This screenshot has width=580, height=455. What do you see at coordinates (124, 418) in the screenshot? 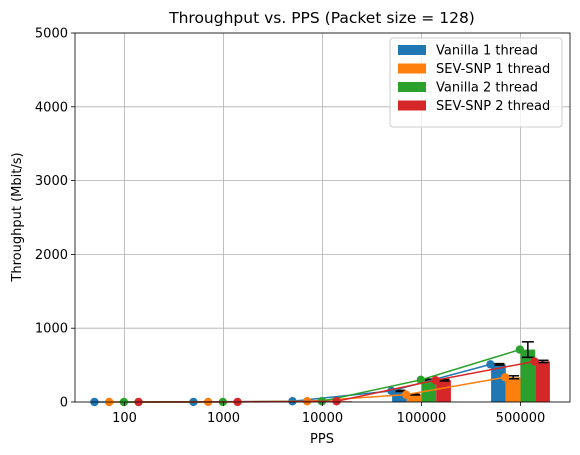
I see `x-tick-label: 100` at bounding box center [124, 418].